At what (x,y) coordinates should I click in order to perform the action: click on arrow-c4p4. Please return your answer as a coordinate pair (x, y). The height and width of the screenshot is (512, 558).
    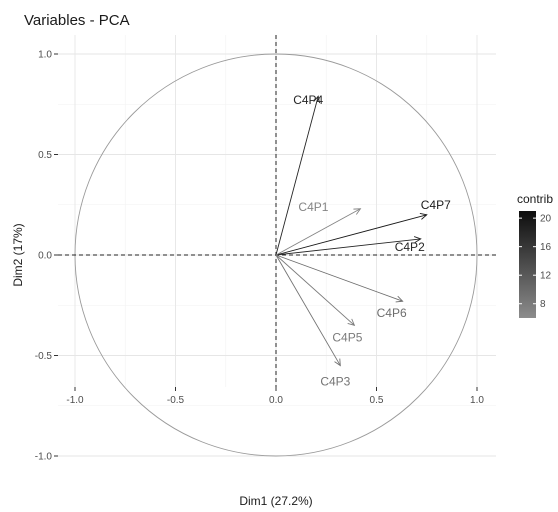
    Looking at the image, I should click on (297, 176).